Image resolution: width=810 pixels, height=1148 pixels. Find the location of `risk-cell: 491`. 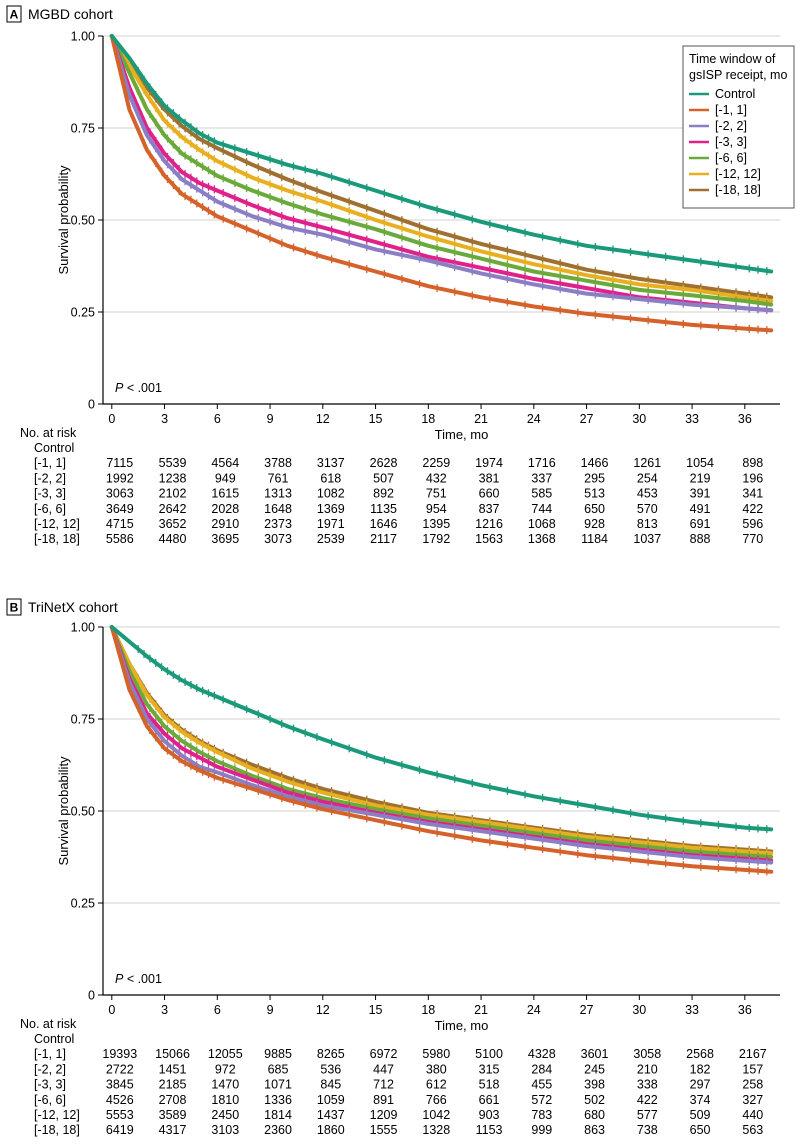

risk-cell: 491 is located at coordinates (700, 509).